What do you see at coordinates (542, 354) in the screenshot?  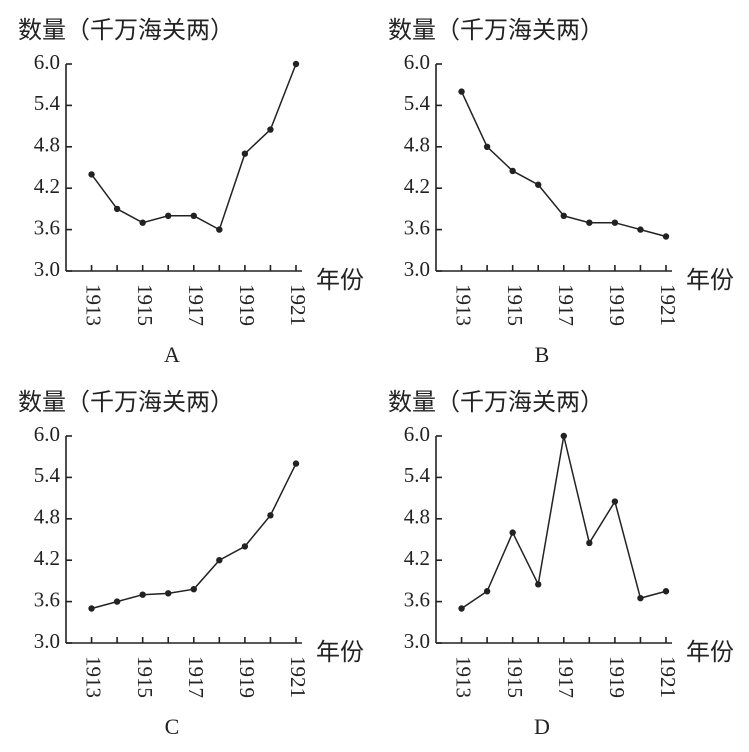 I see `panel-caption: B` at bounding box center [542, 354].